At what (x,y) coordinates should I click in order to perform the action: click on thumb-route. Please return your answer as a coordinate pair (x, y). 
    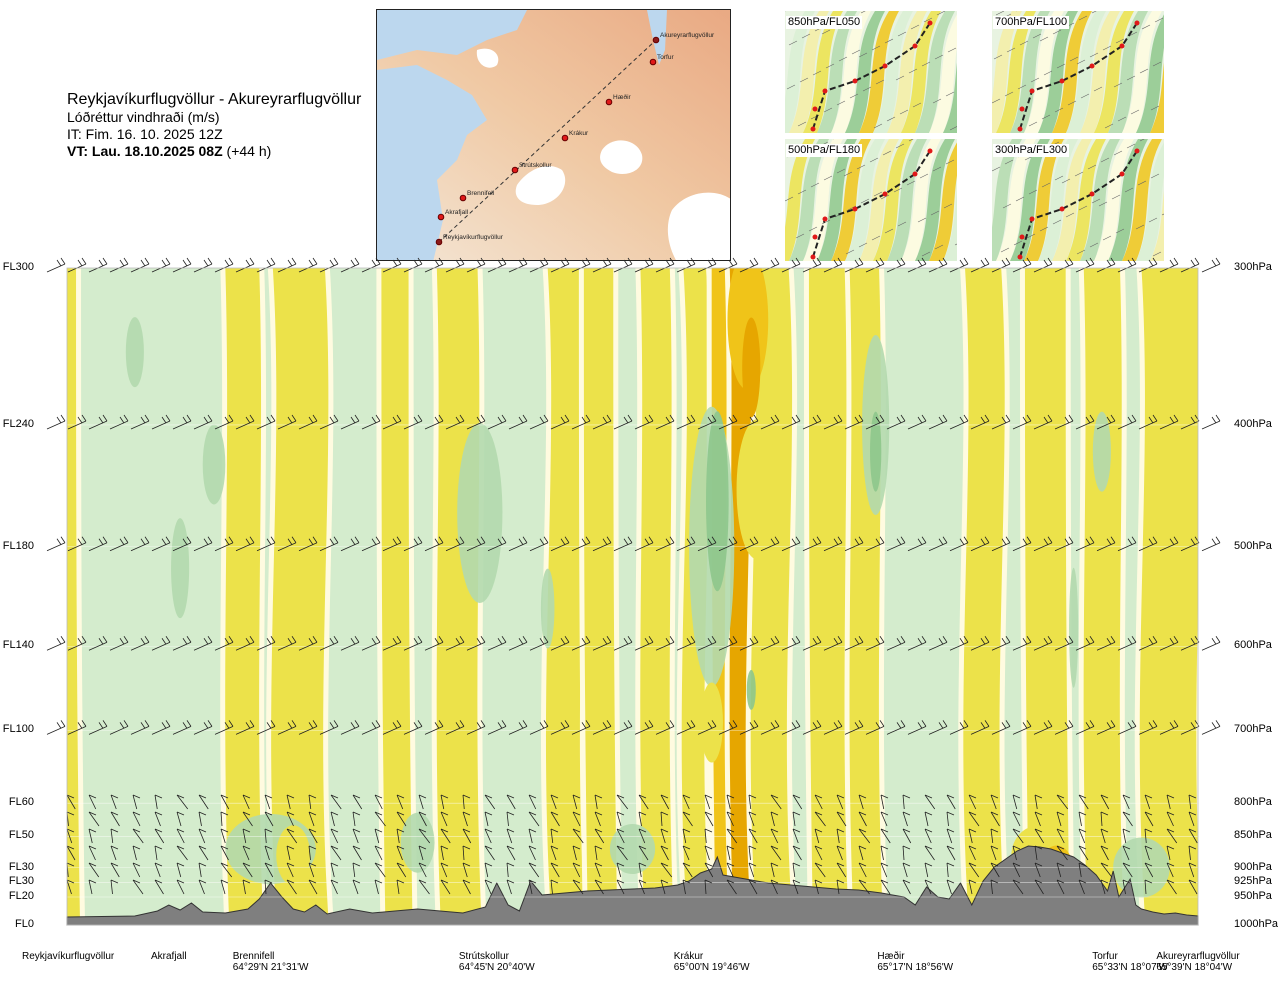
    Looking at the image, I should click on (871, 204).